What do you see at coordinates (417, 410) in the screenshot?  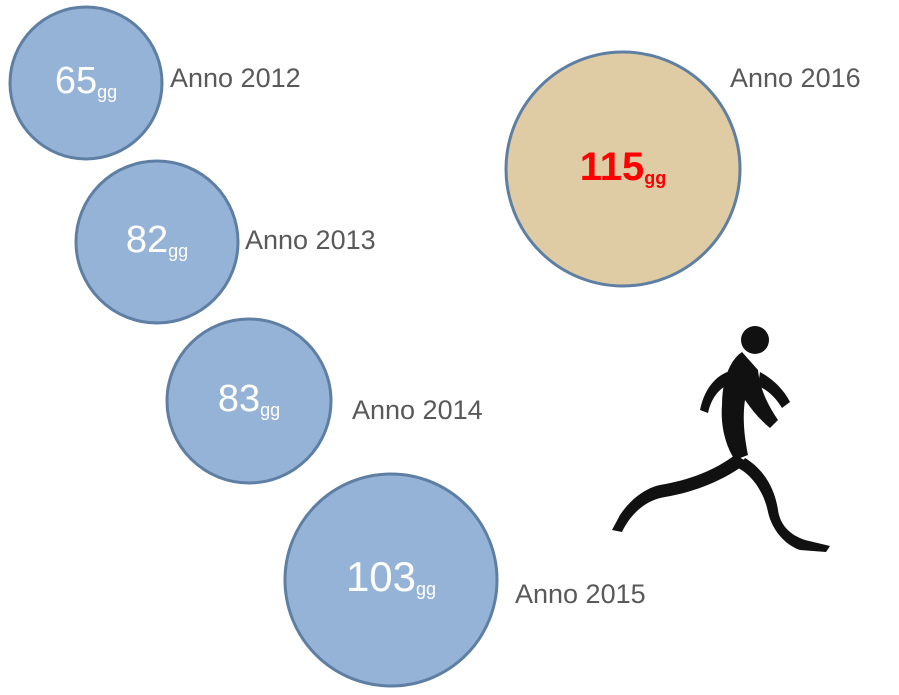 I see `year-label: Anno 2014` at bounding box center [417, 410].